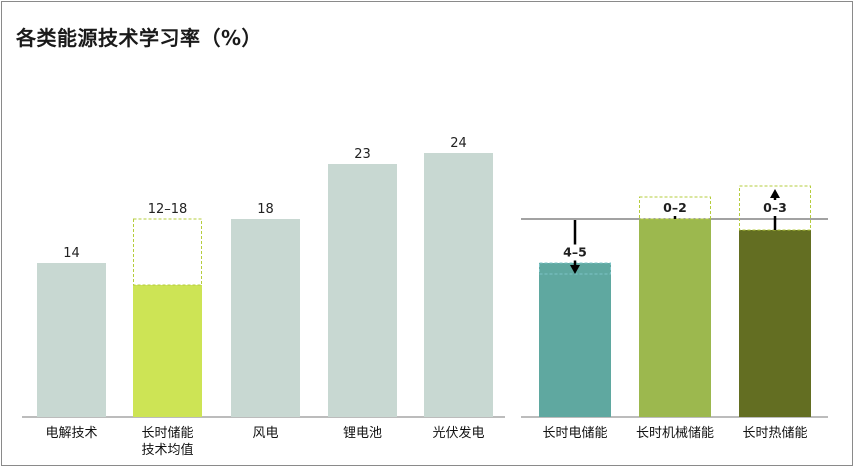  I want to click on chart-title: 各类能源技术学习率（%）, so click(139, 38).